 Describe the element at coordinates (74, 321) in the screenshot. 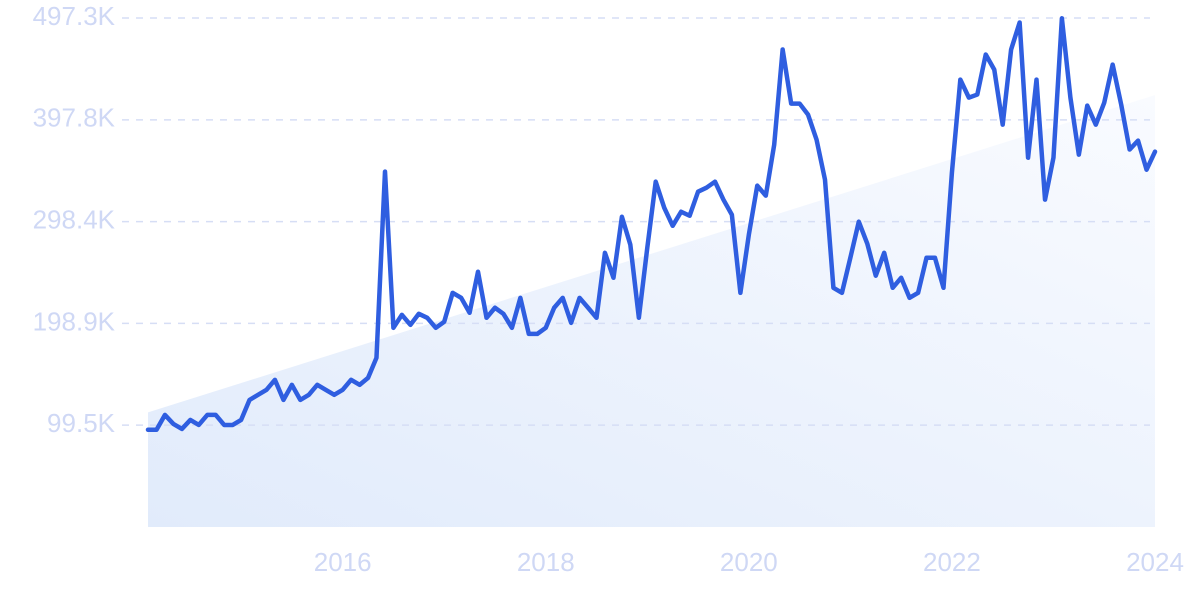

I see `y-tick-label: 198.9K` at that location.